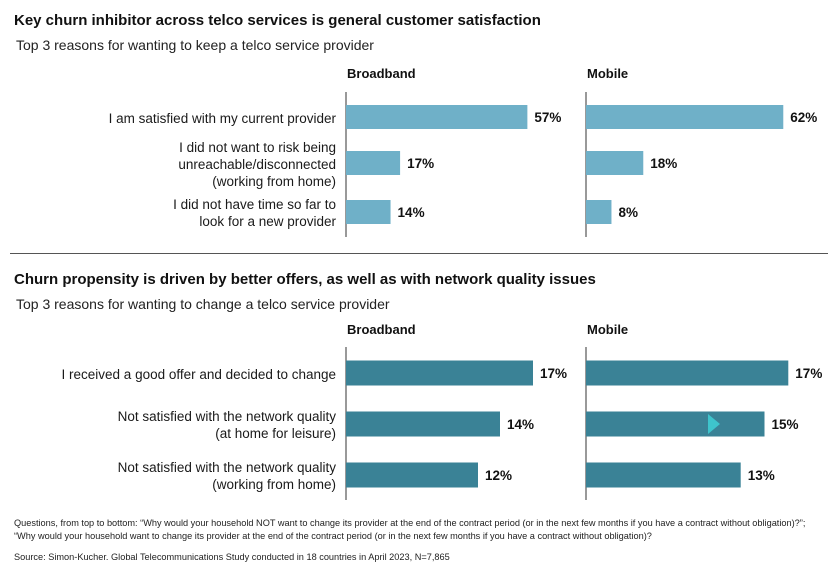 The height and width of the screenshot is (580, 840). Describe the element at coordinates (547, 117) in the screenshot. I see `panel1-broadband-value-1: 57%` at that location.